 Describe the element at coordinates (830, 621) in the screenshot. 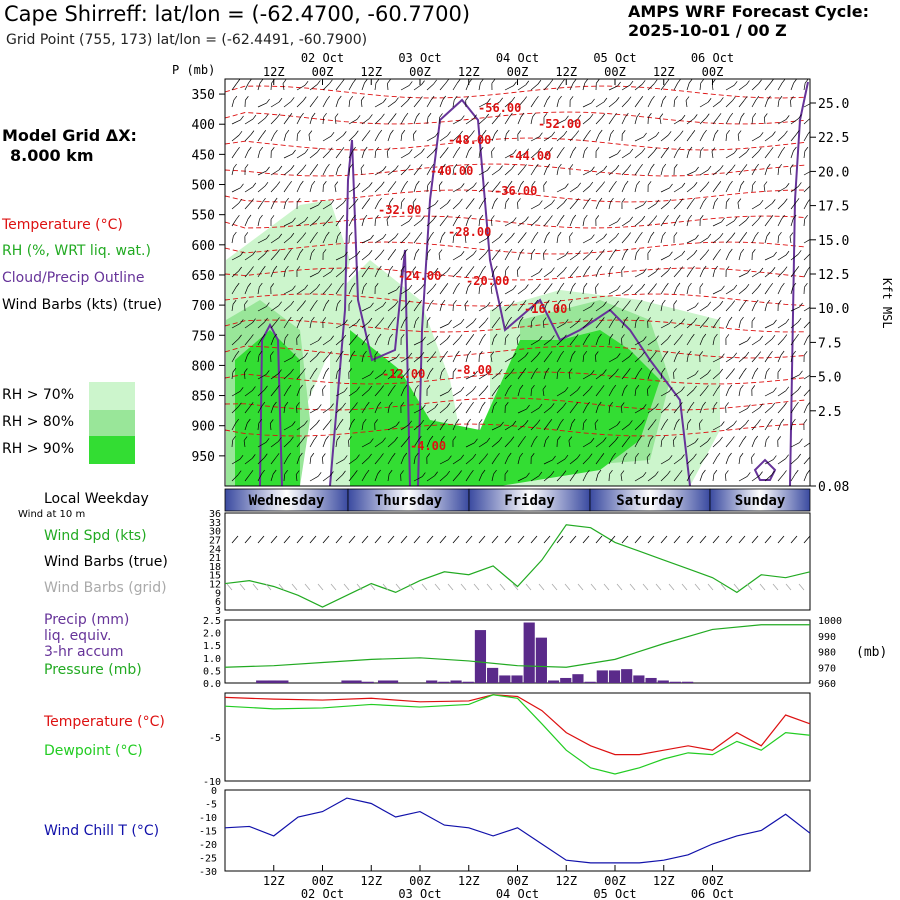

I see `pressure-tick-label-right: 1000` at that location.